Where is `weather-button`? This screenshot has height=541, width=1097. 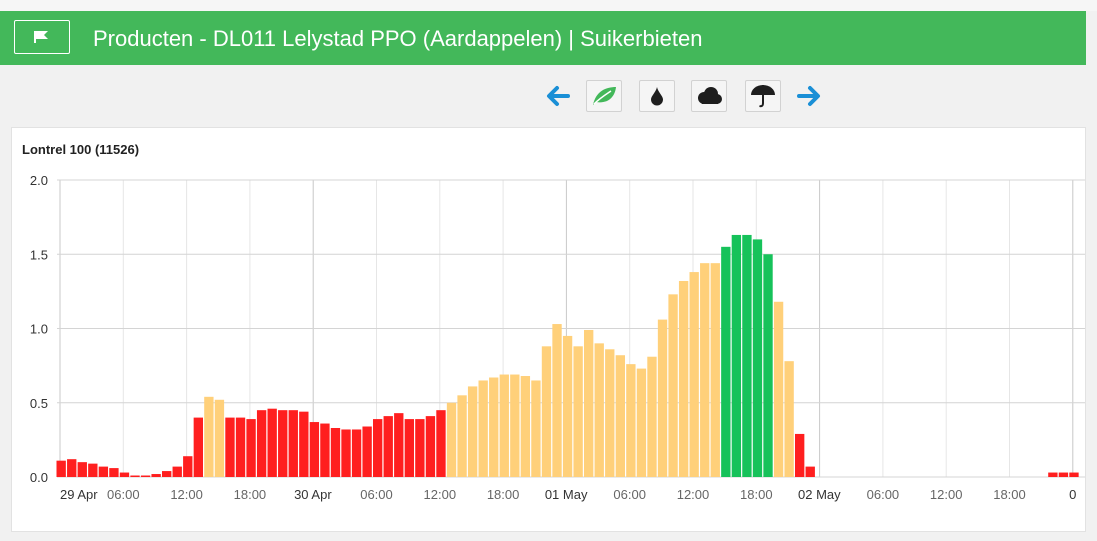 weather-button is located at coordinates (709, 96).